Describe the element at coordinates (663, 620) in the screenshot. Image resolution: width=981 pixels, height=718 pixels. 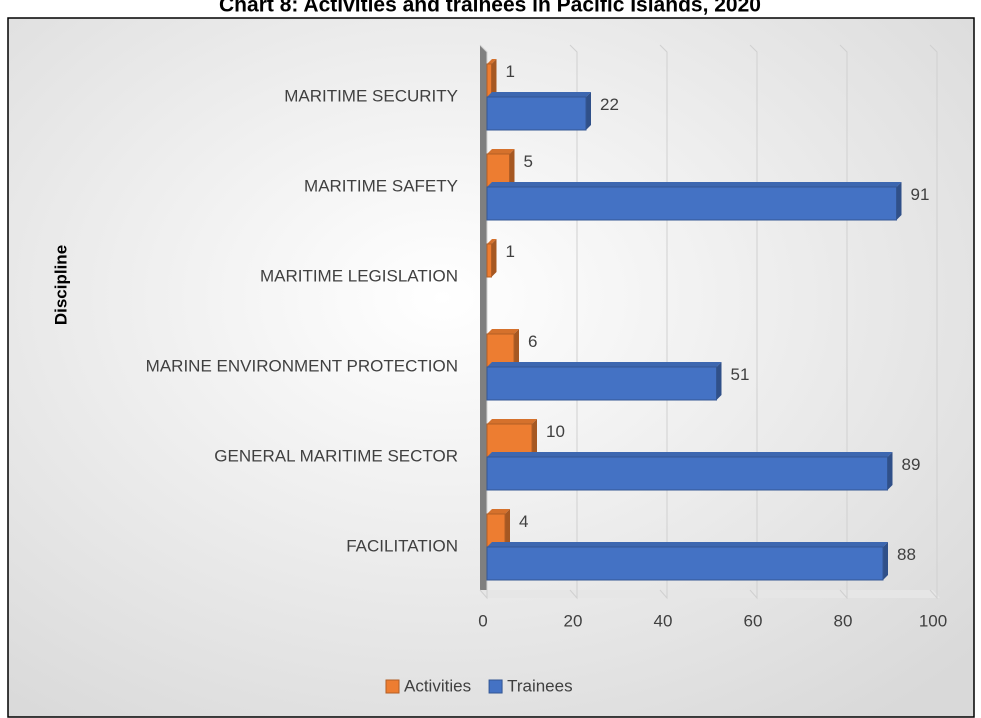
I see `x-tick-label: 40` at that location.